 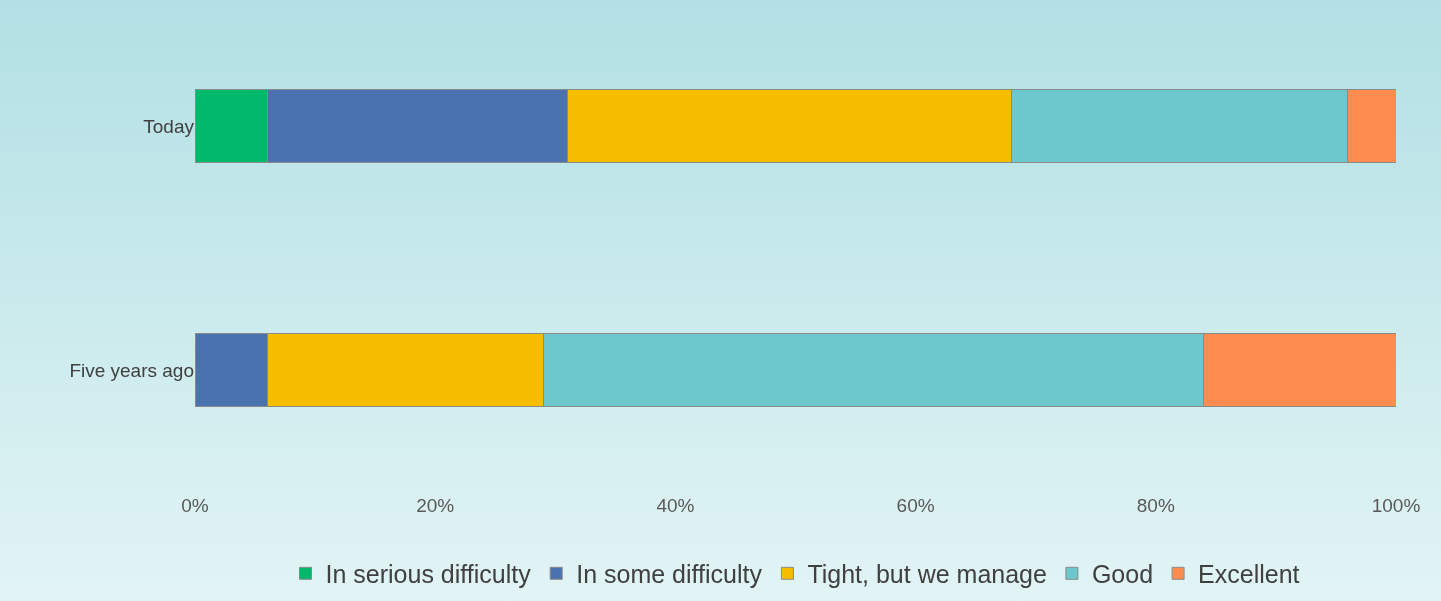 What do you see at coordinates (428, 574) in the screenshot?
I see `legend-label: In serious difficulty` at bounding box center [428, 574].